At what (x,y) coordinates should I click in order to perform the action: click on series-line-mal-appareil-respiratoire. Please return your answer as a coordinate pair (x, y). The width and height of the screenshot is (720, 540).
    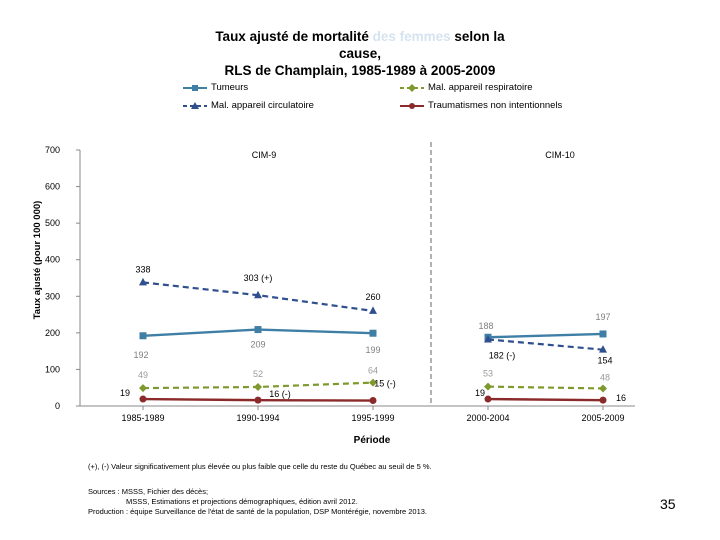
    Looking at the image, I should click on (545, 387).